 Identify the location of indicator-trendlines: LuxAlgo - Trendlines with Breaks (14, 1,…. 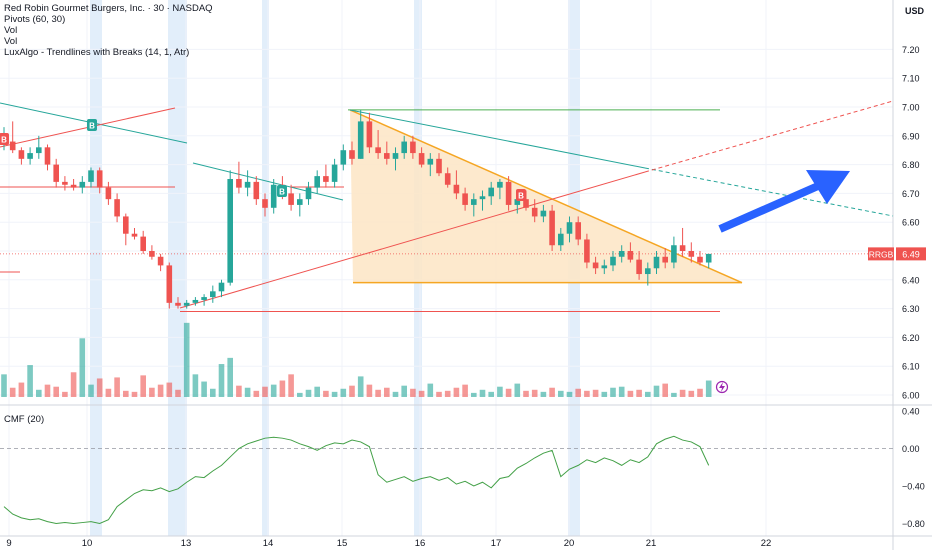
(97, 52).